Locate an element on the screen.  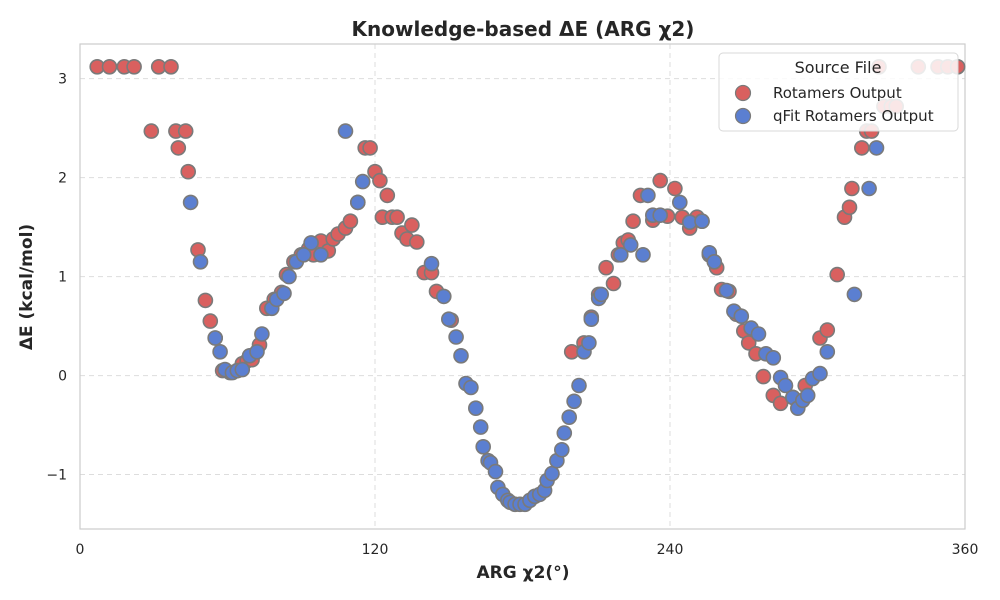
x-tick-labels: 0 120 240 360 is located at coordinates (527, 550).